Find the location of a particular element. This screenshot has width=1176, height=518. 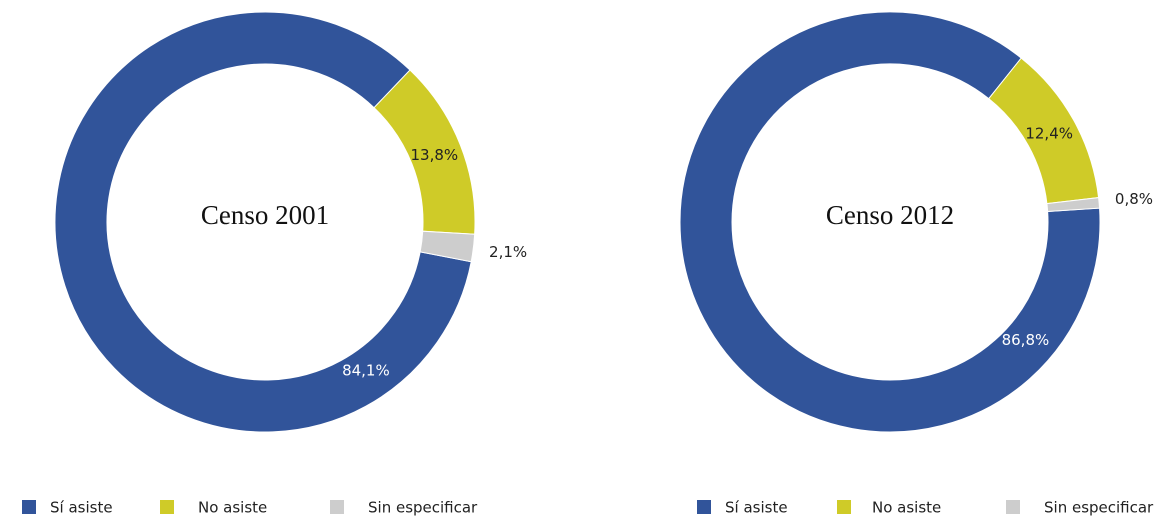

value-label: 12,4% is located at coordinates (1049, 133).